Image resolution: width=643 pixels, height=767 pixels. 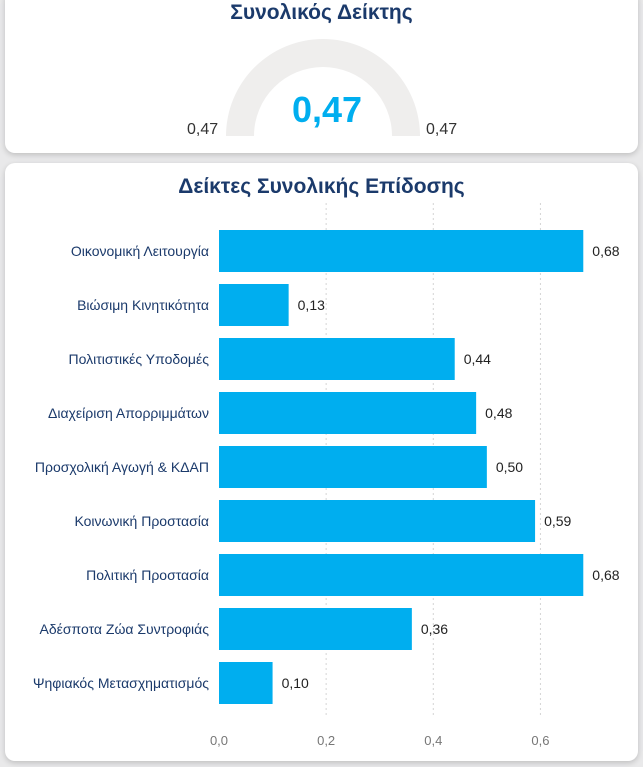 What do you see at coordinates (434, 629) in the screenshot?
I see `bar-value-label: 0,36` at bounding box center [434, 629].